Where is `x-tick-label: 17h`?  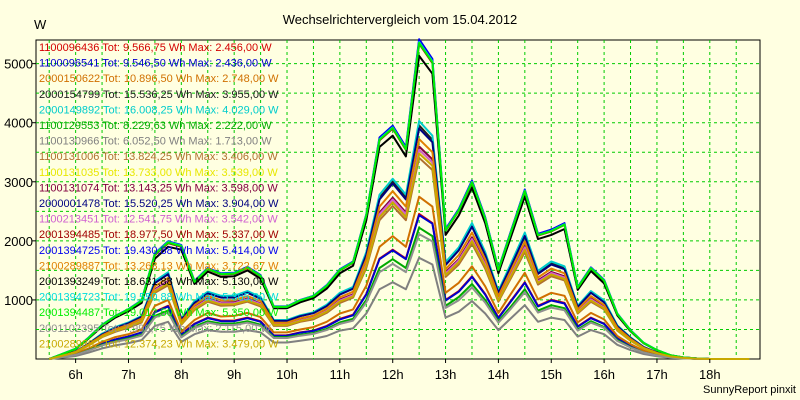 x-tick-label: 17h is located at coordinates (657, 374).